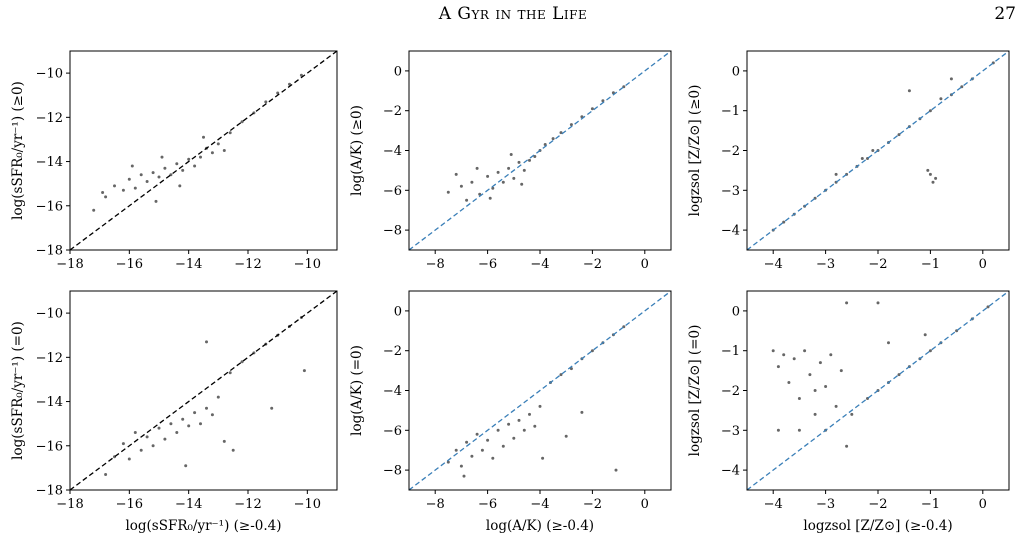 Image resolution: width=1026 pixels, height=545 pixels. What do you see at coordinates (487, 264) in the screenshot?
I see `x-tick-label: −6` at bounding box center [487, 264].